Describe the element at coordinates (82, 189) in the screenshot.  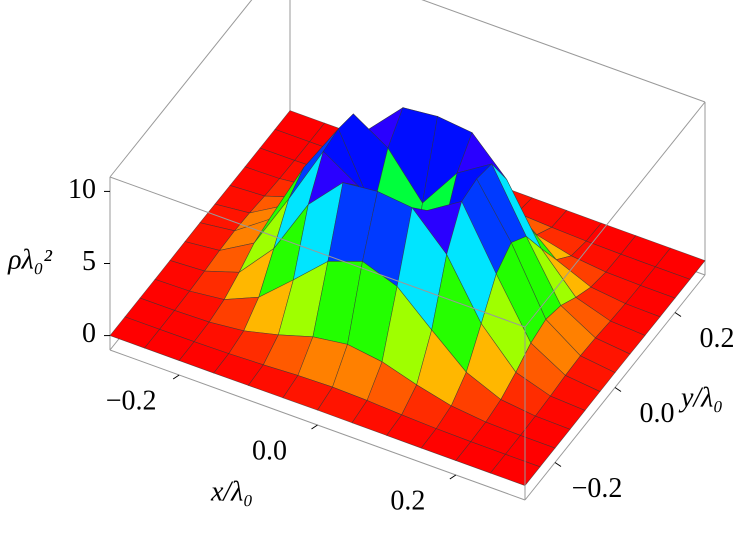
I see `z-tick-label: 10` at that location.